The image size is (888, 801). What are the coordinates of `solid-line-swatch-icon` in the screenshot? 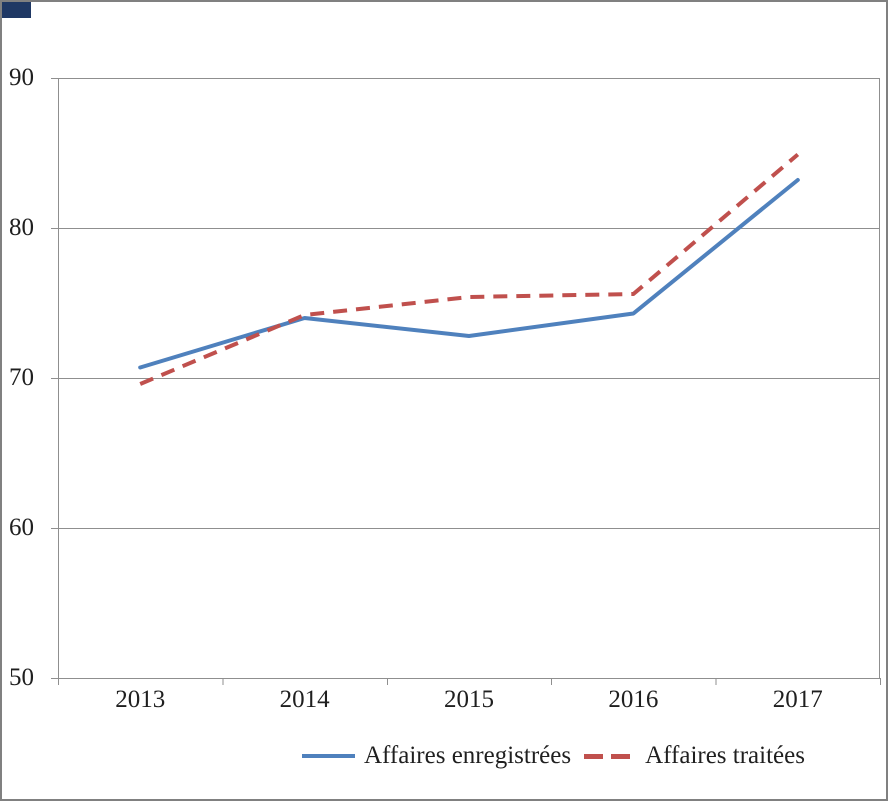 It's located at (328, 756).